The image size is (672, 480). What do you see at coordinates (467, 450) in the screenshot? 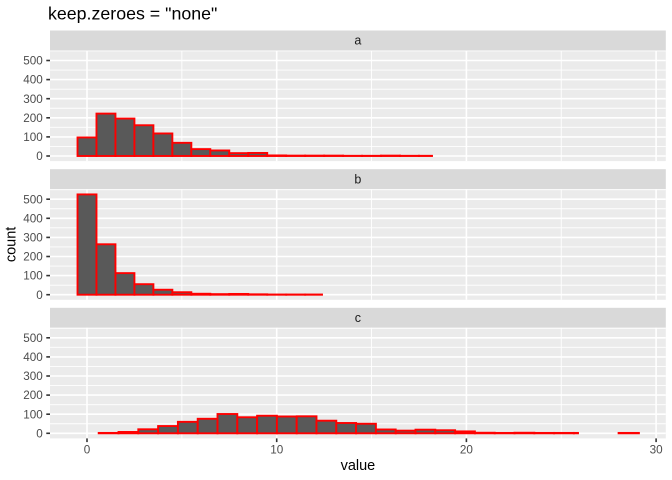
I see `svg-text: 20` at bounding box center [467, 450].